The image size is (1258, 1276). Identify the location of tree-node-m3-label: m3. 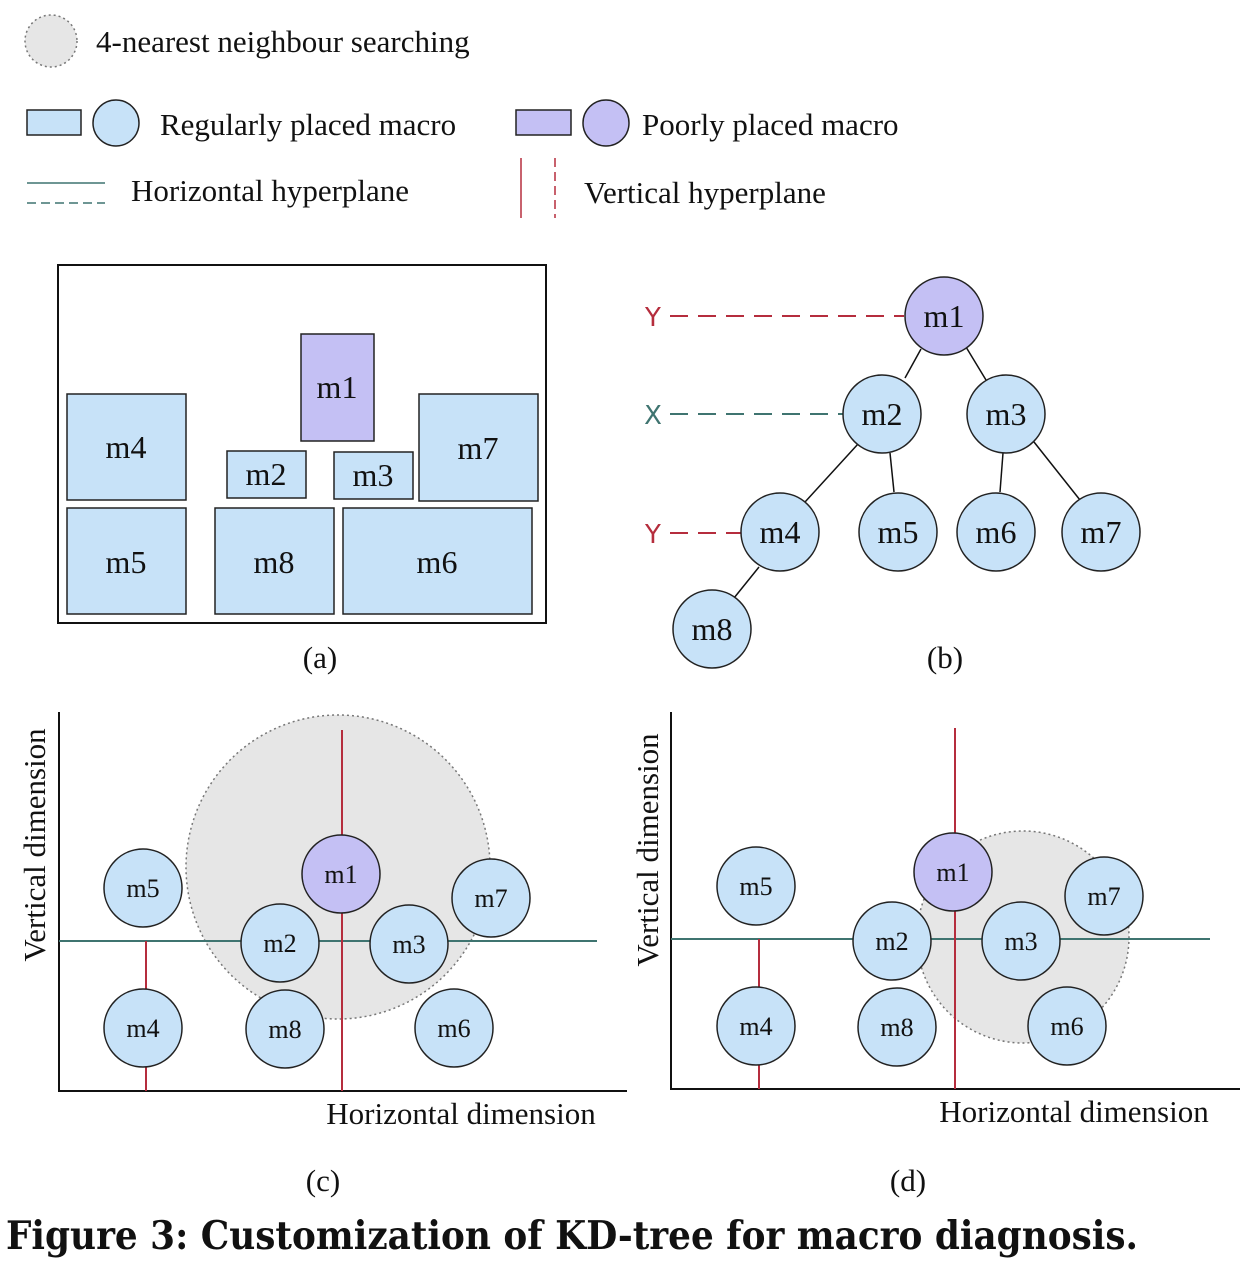
(1006, 414).